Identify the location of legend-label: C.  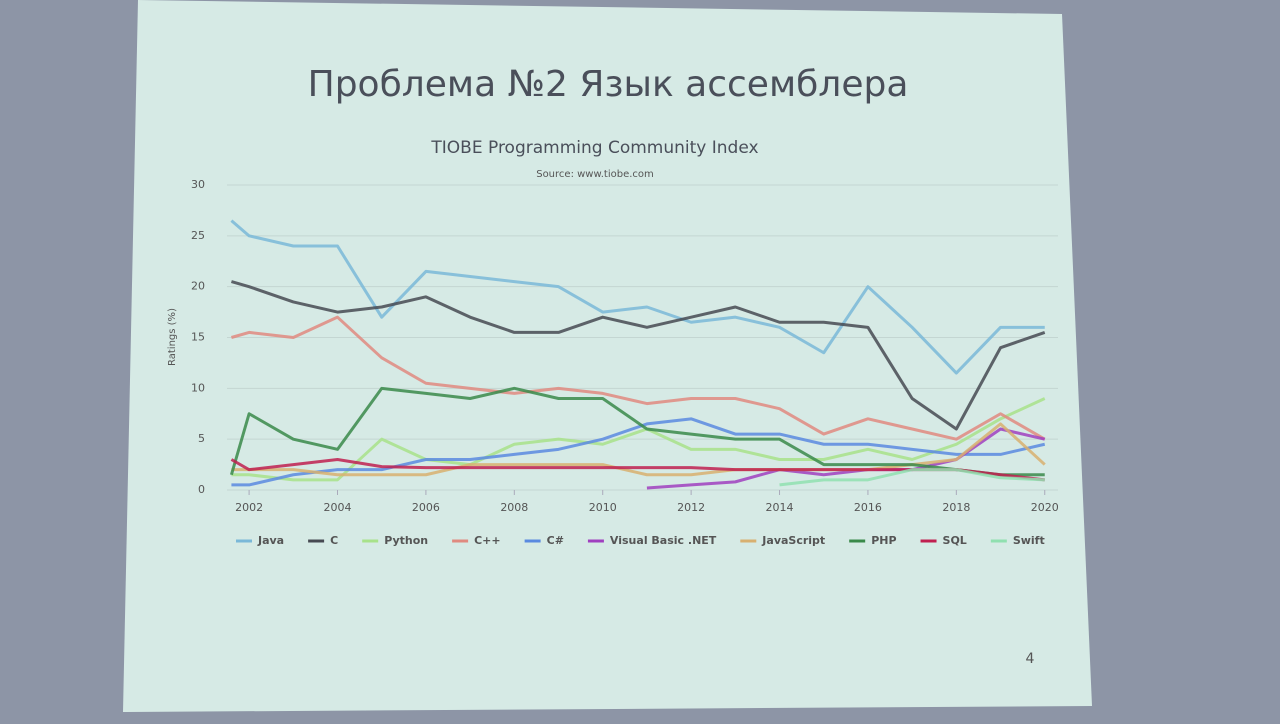
(334, 540).